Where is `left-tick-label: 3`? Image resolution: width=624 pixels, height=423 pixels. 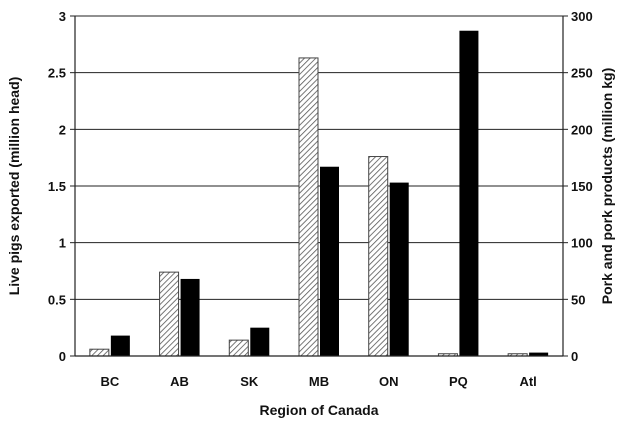
left-tick-label: 3 is located at coordinates (62, 16).